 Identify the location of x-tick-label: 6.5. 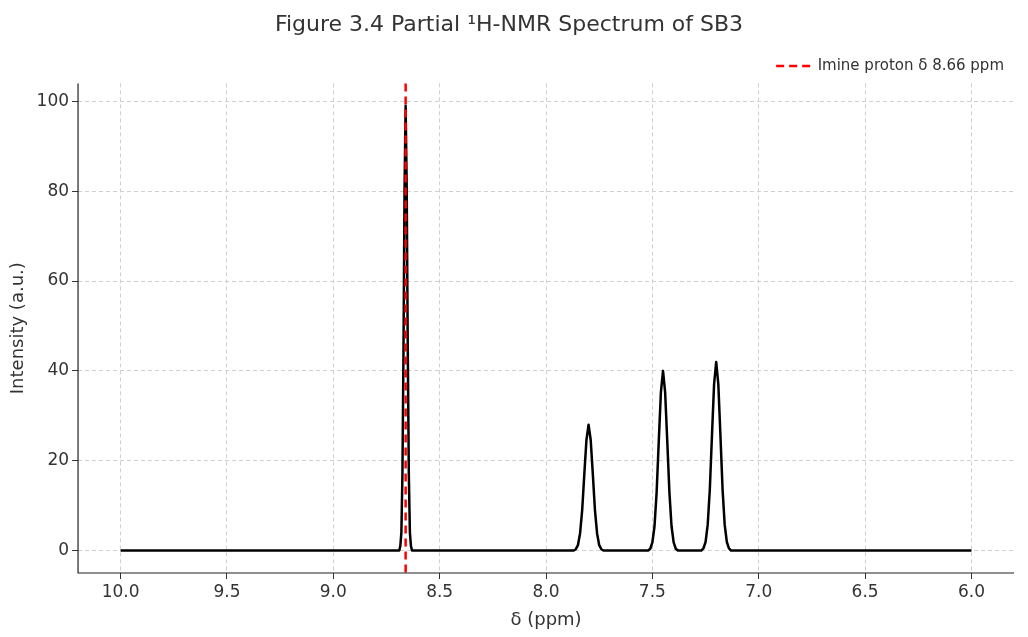
(865, 590).